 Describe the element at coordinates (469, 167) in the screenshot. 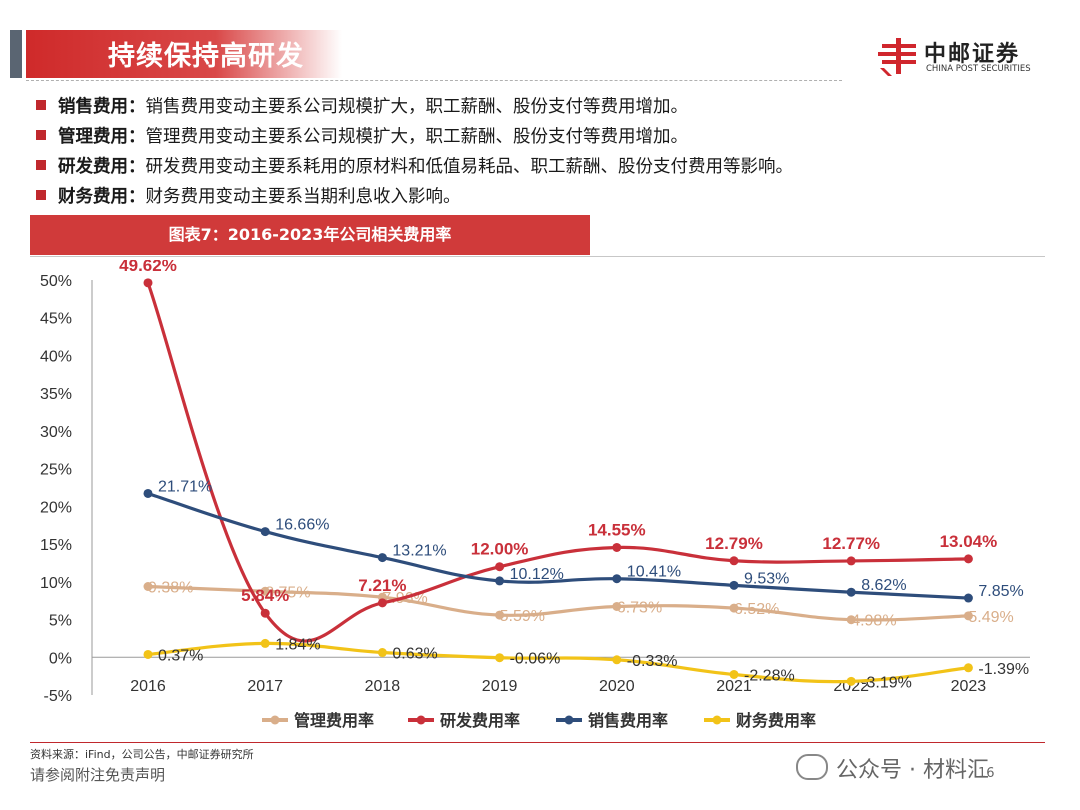

I see `bullet-text: 研发费用变动主要系耗用的原材料和低值易耗品、职工薪酬、股份支付费用等影响。` at that location.